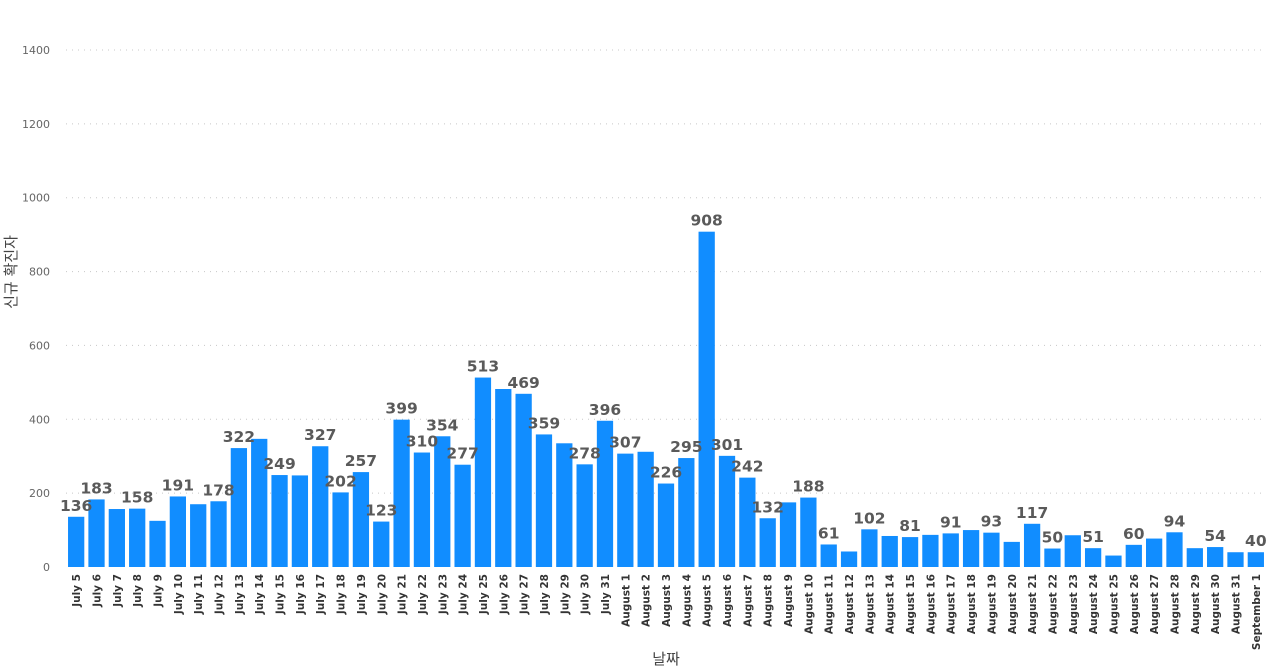 Image resolution: width=1271 pixels, height=669 pixels. What do you see at coordinates (626, 600) in the screenshot?
I see `x-tick-label: August 1` at bounding box center [626, 600].